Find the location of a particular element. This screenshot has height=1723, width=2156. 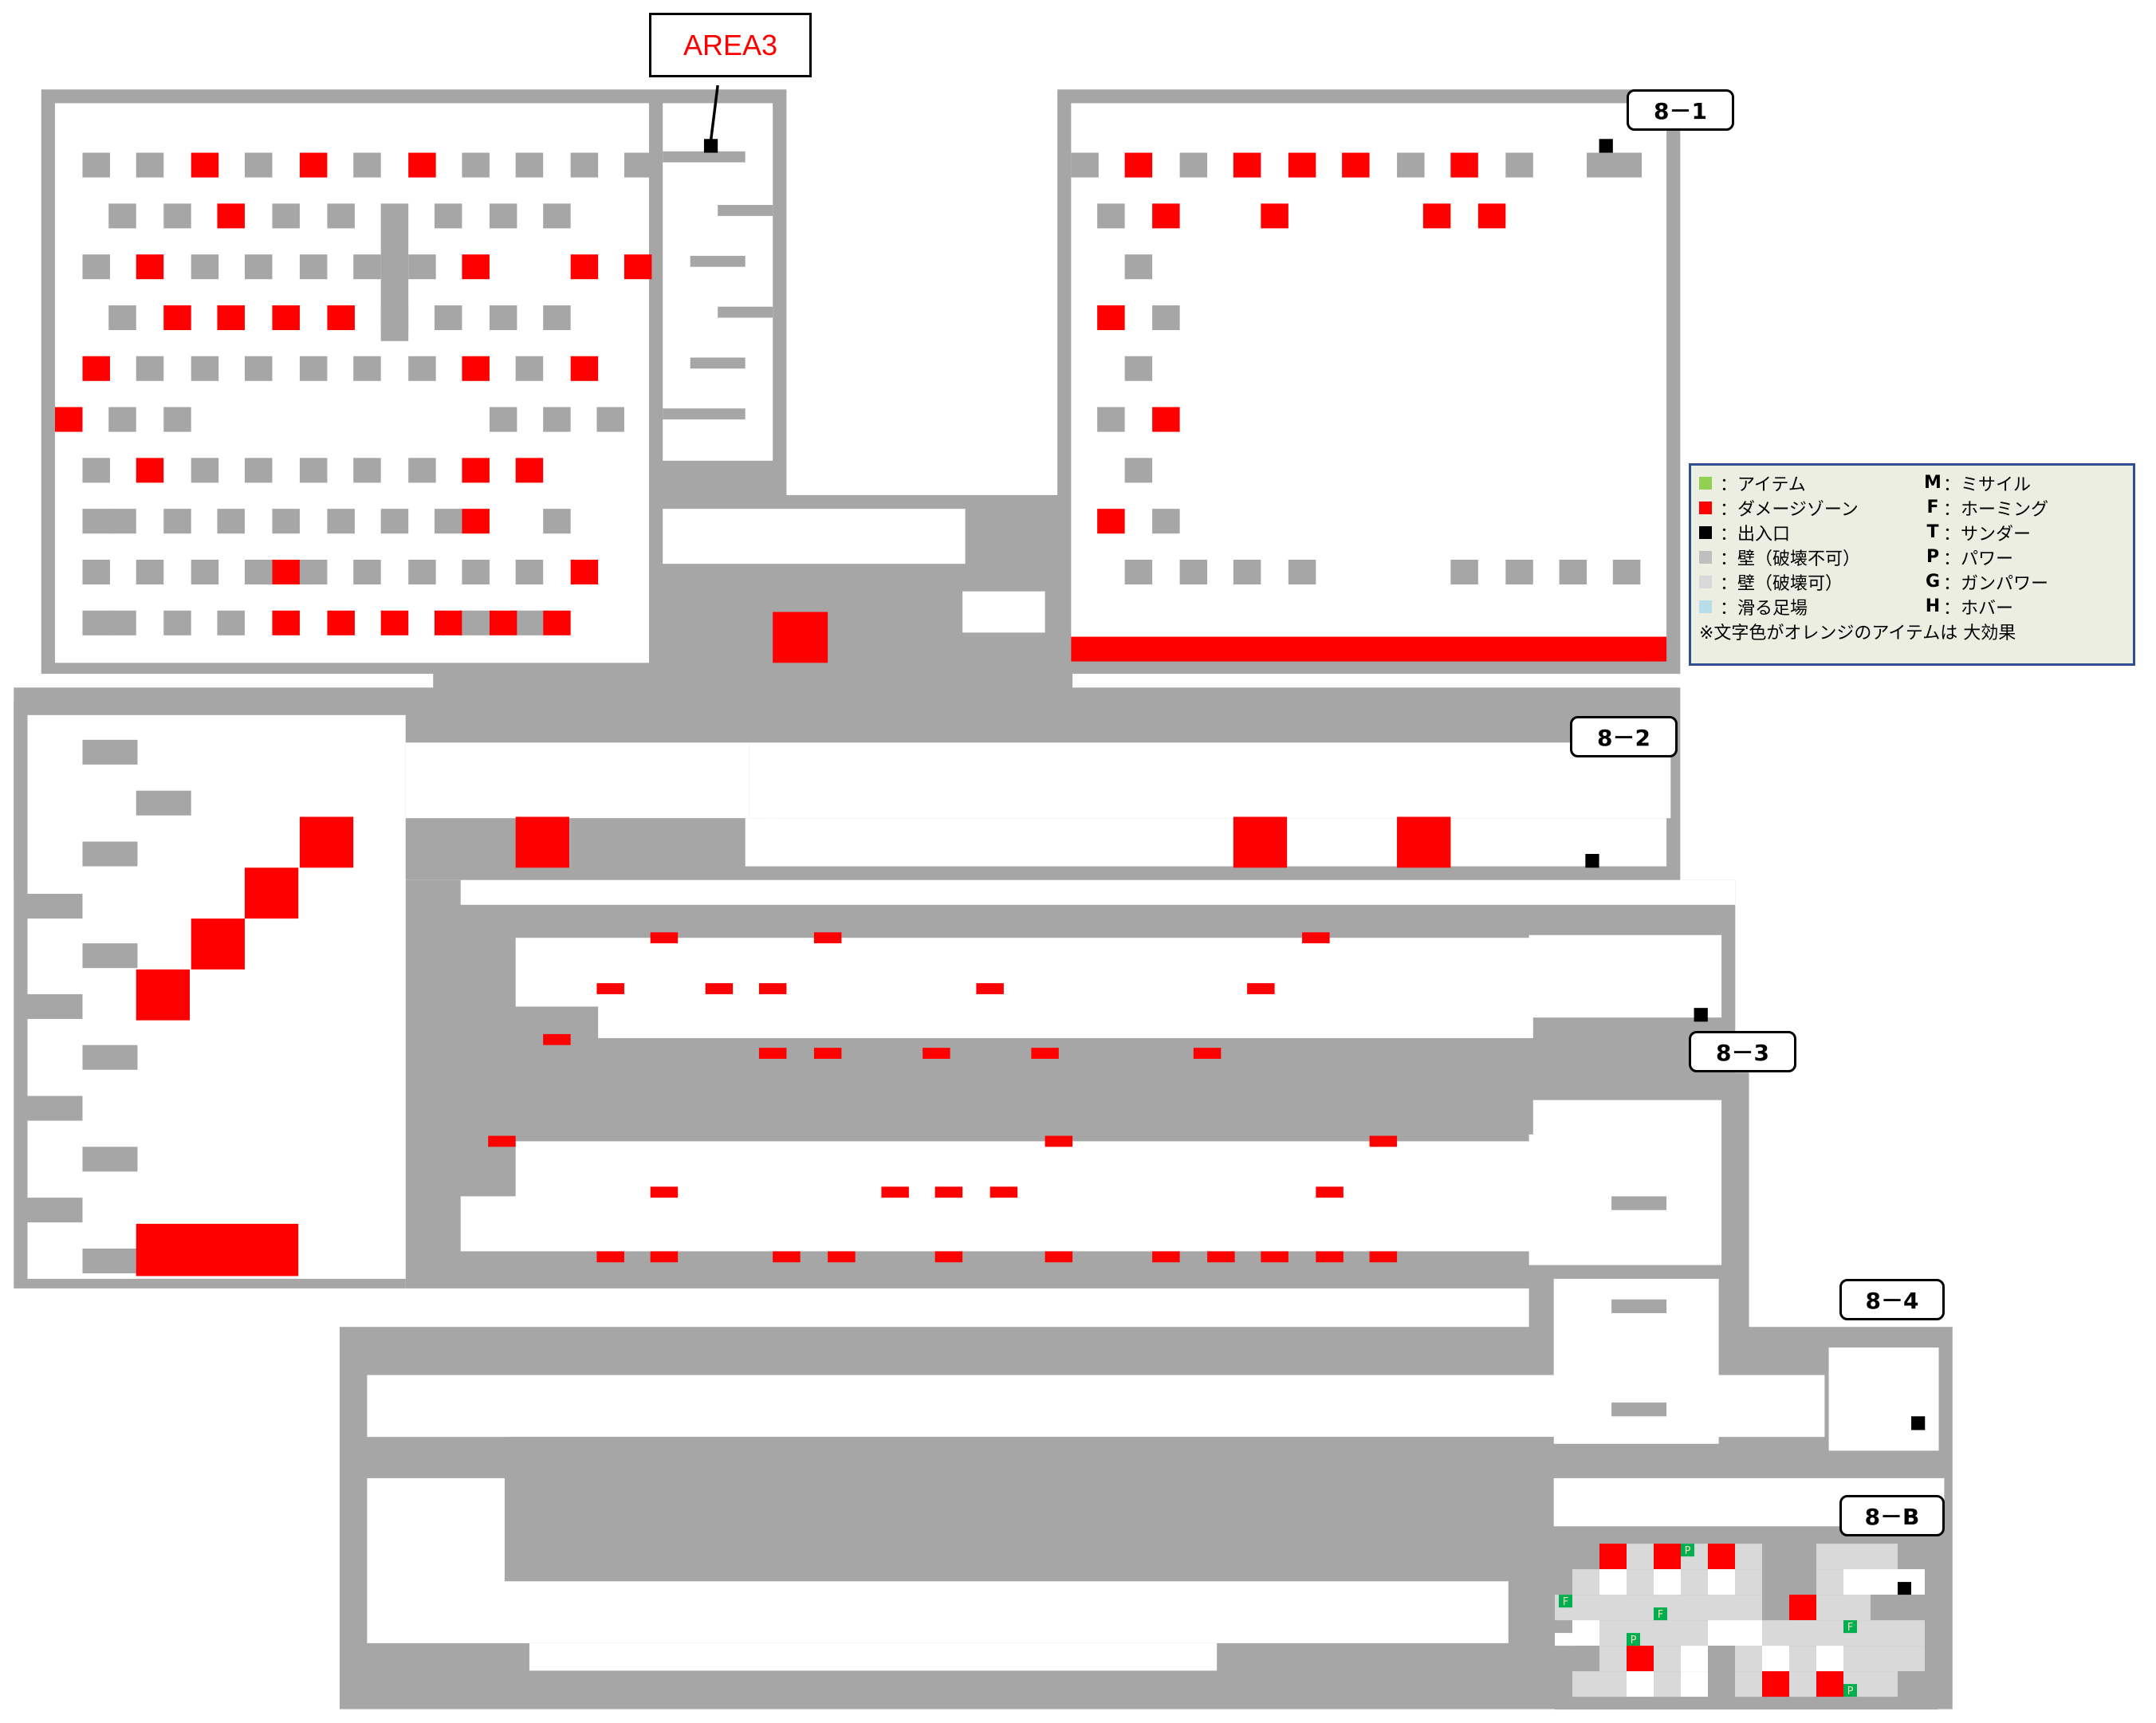

room-8-b: P F F P F P is located at coordinates (1746, 1620).